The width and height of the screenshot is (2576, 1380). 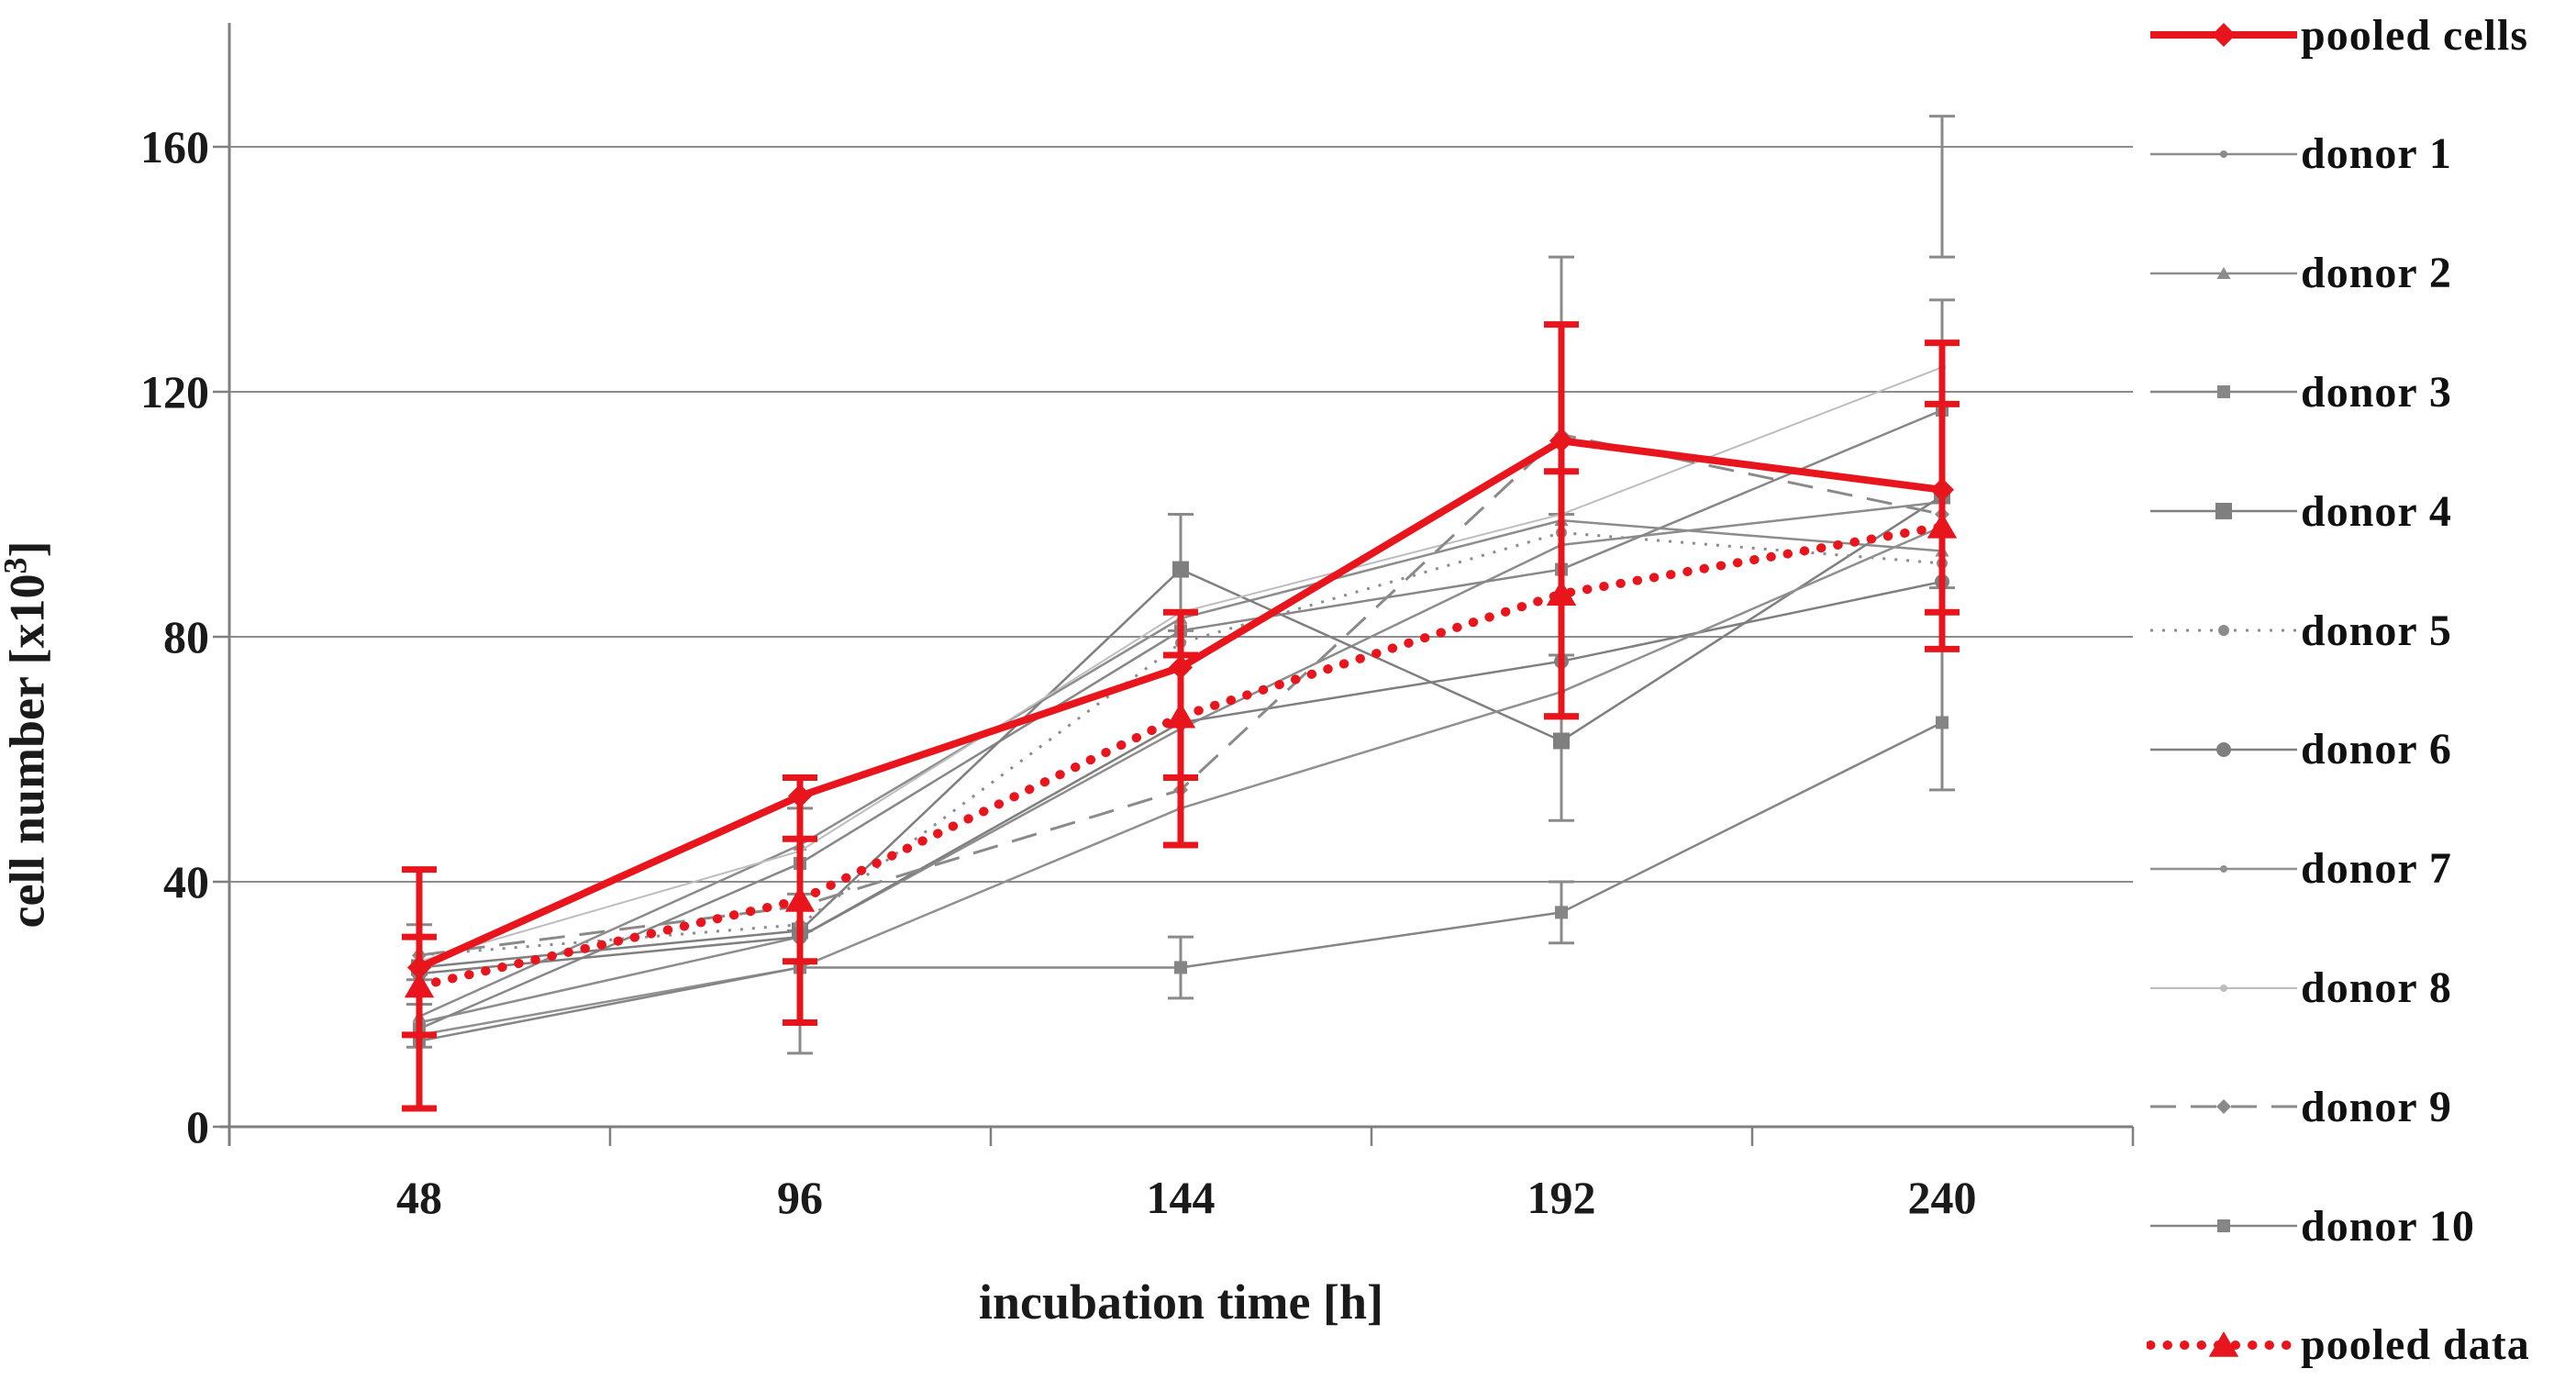 What do you see at coordinates (2376, 749) in the screenshot?
I see `legend-label: donor 6` at bounding box center [2376, 749].